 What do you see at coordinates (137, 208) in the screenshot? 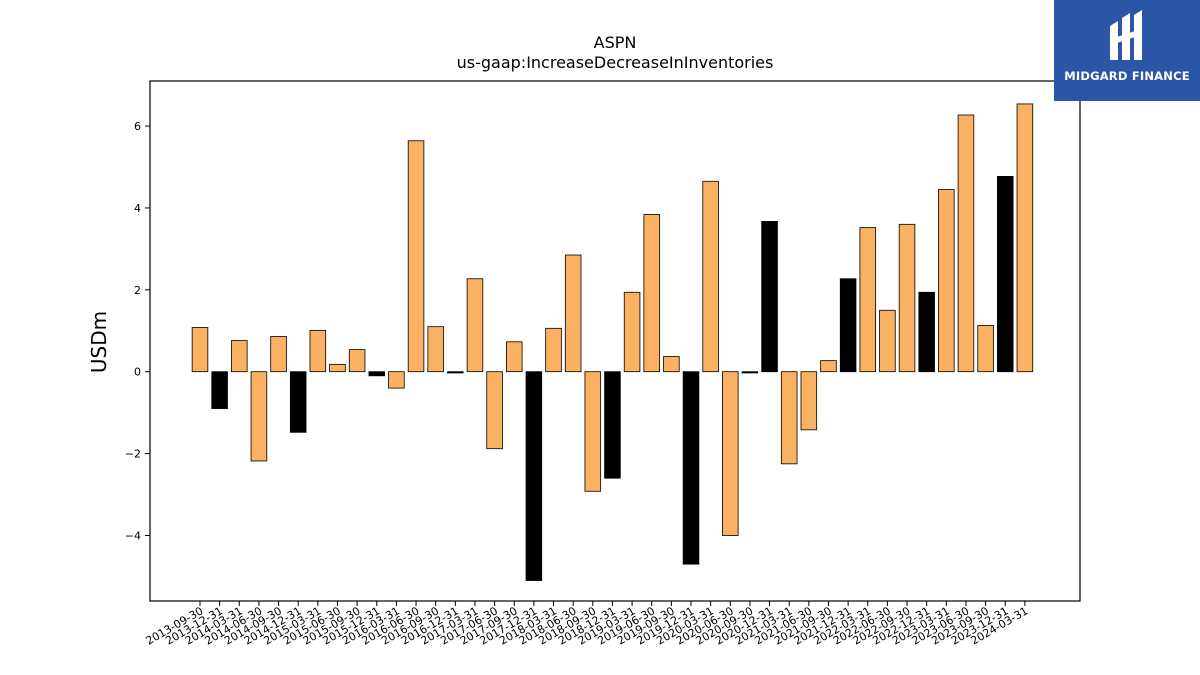
I see `y-tick-label: 4` at bounding box center [137, 208].